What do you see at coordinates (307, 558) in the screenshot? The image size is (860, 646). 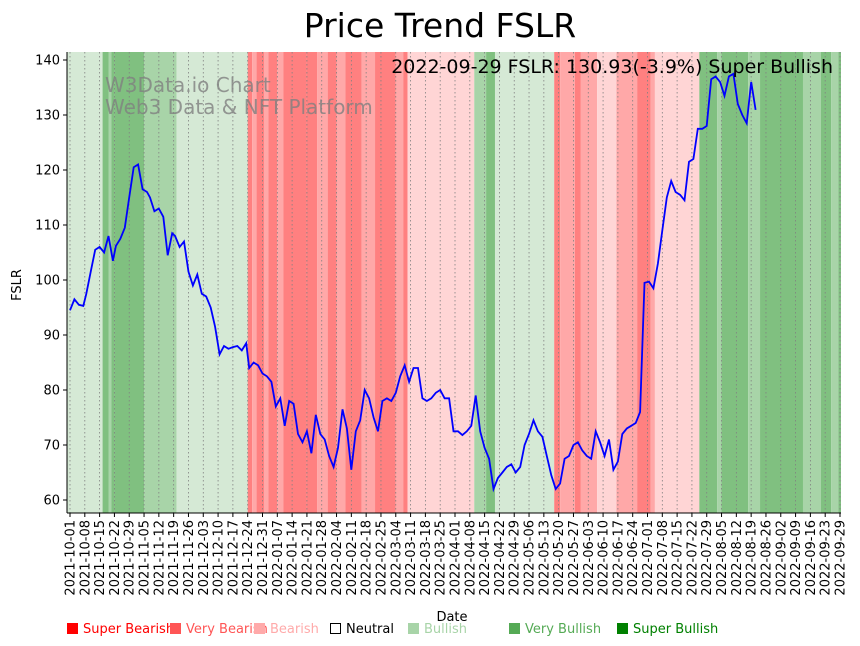 I see `x-tick-label: 2022-01-21` at bounding box center [307, 558].